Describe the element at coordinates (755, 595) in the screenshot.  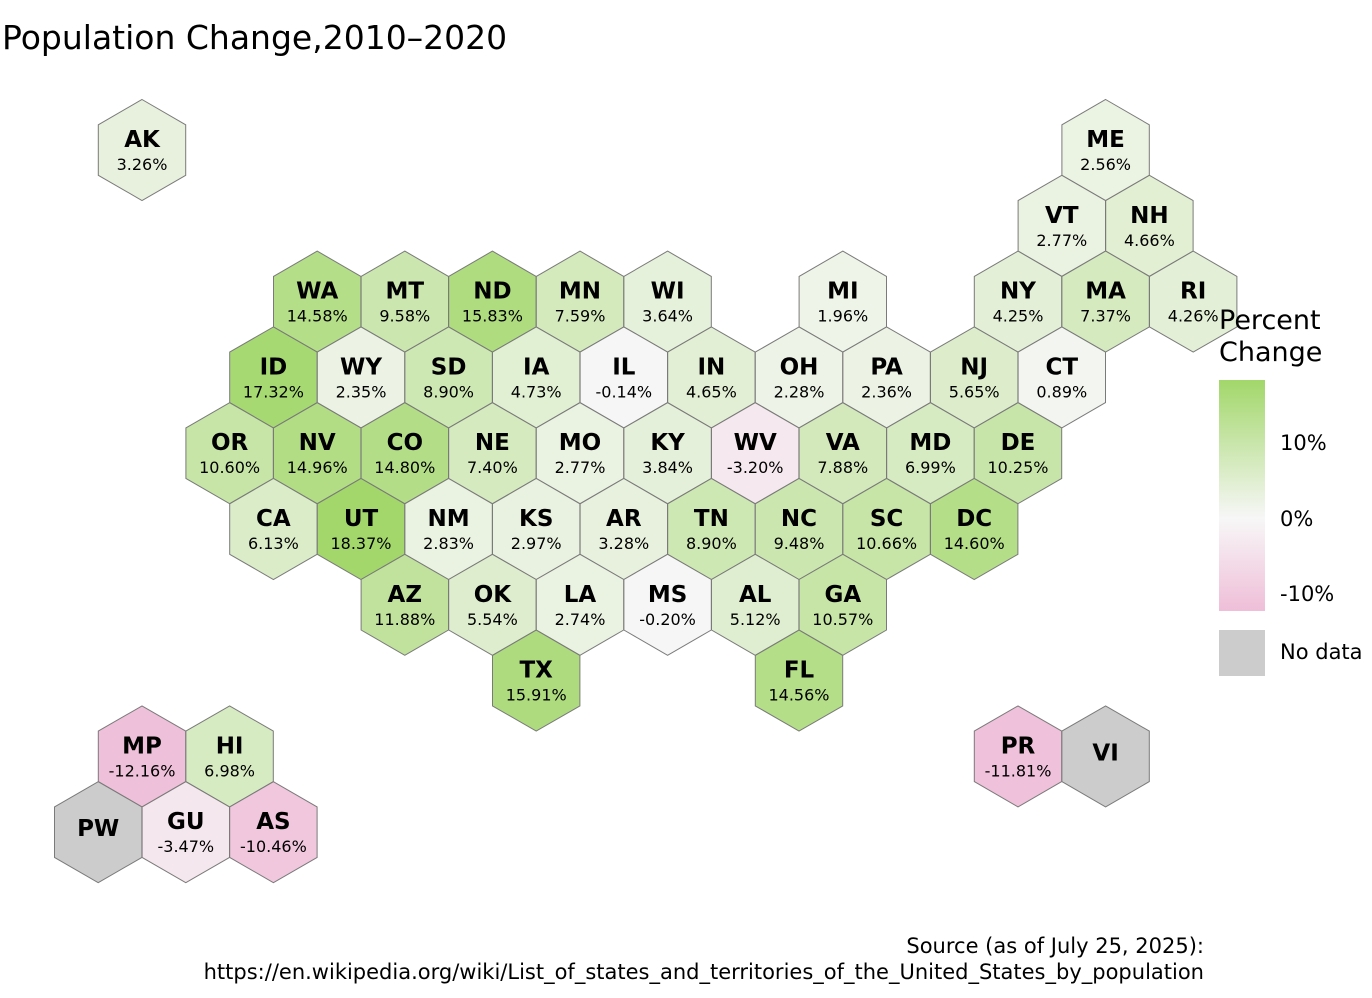
I see `state-code-al: AL` at that location.